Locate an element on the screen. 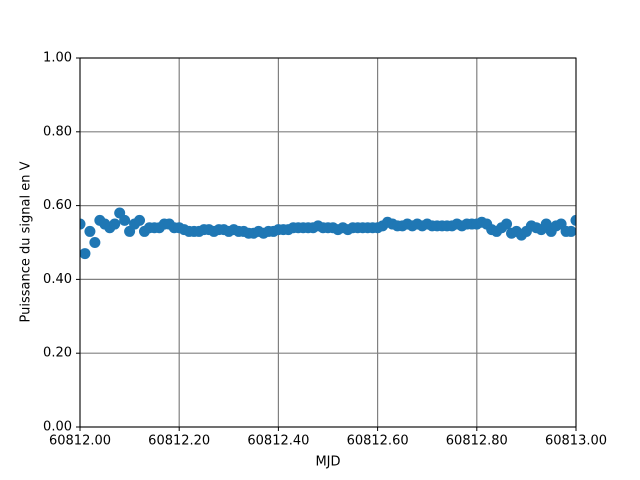 Image resolution: width=640 pixels, height=480 pixels. y-tick-label: 0.20 is located at coordinates (57, 353).